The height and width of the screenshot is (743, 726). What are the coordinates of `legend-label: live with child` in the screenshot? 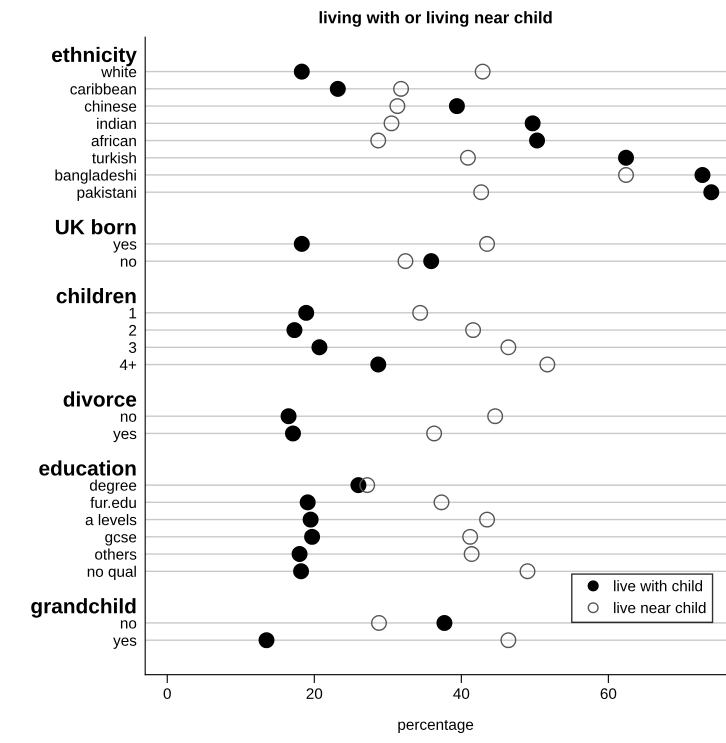 It's located at (658, 586).